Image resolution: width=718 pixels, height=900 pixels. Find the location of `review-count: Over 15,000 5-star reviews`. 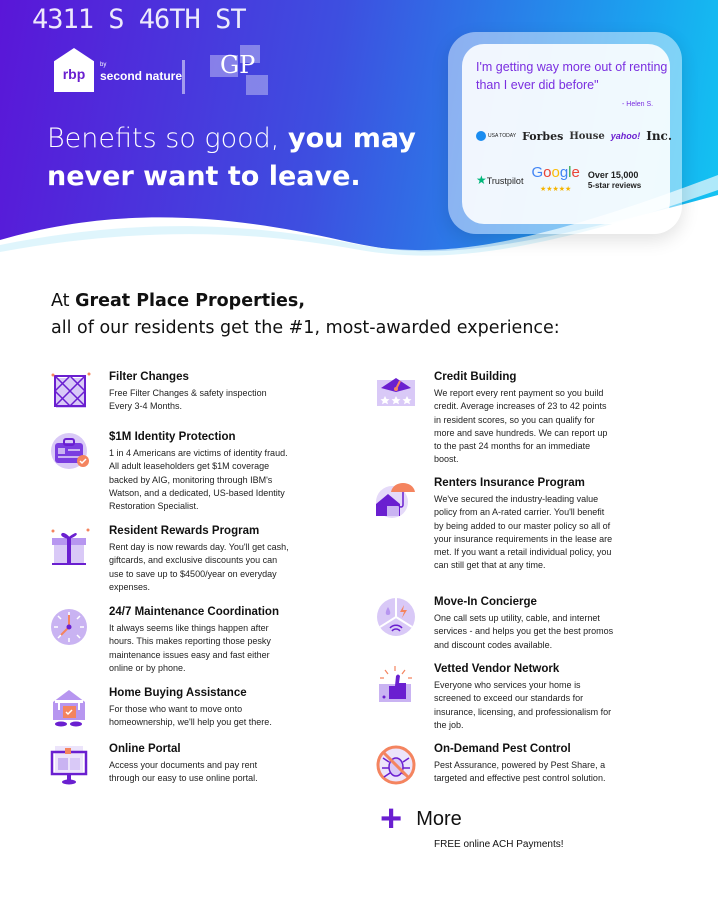

review-count: Over 15,000 5-star reviews is located at coordinates (614, 179).